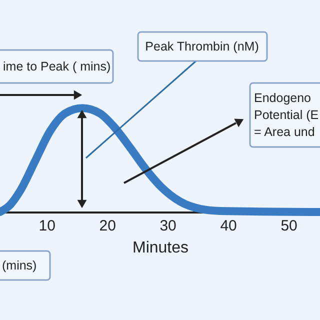 This screenshot has width=320, height=320. Describe the element at coordinates (289, 226) in the screenshot. I see `x-tick-label: 50` at that location.